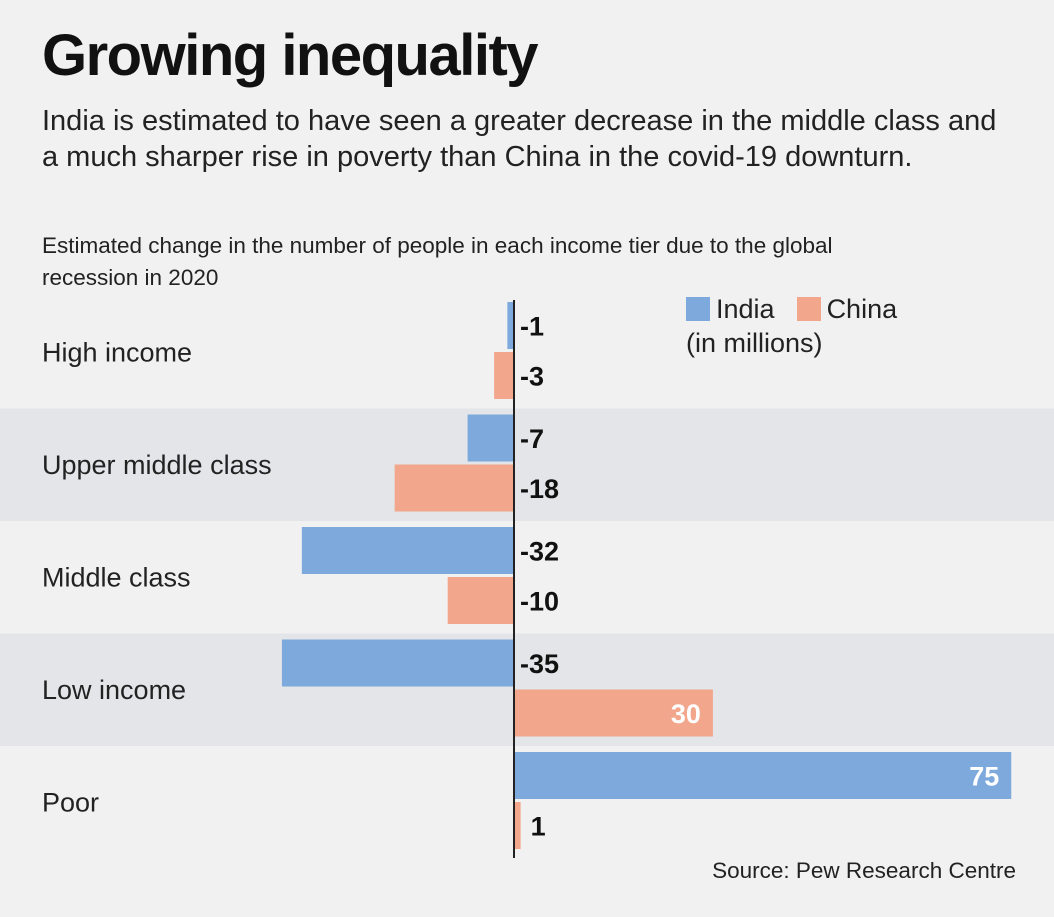 This screenshot has height=917, width=1054. Describe the element at coordinates (116, 577) in the screenshot. I see `category-label-middle-class: Middle class` at that location.